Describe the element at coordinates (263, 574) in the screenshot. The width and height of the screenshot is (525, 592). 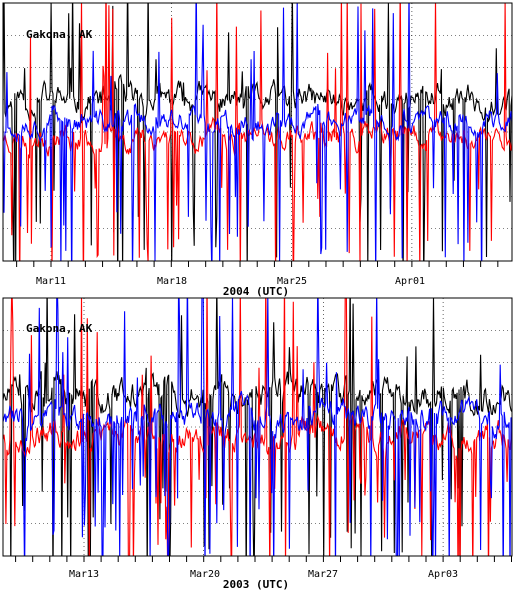
I see `x-tick-labels: Mar13 Mar20 Mar27 Apr03` at that location.